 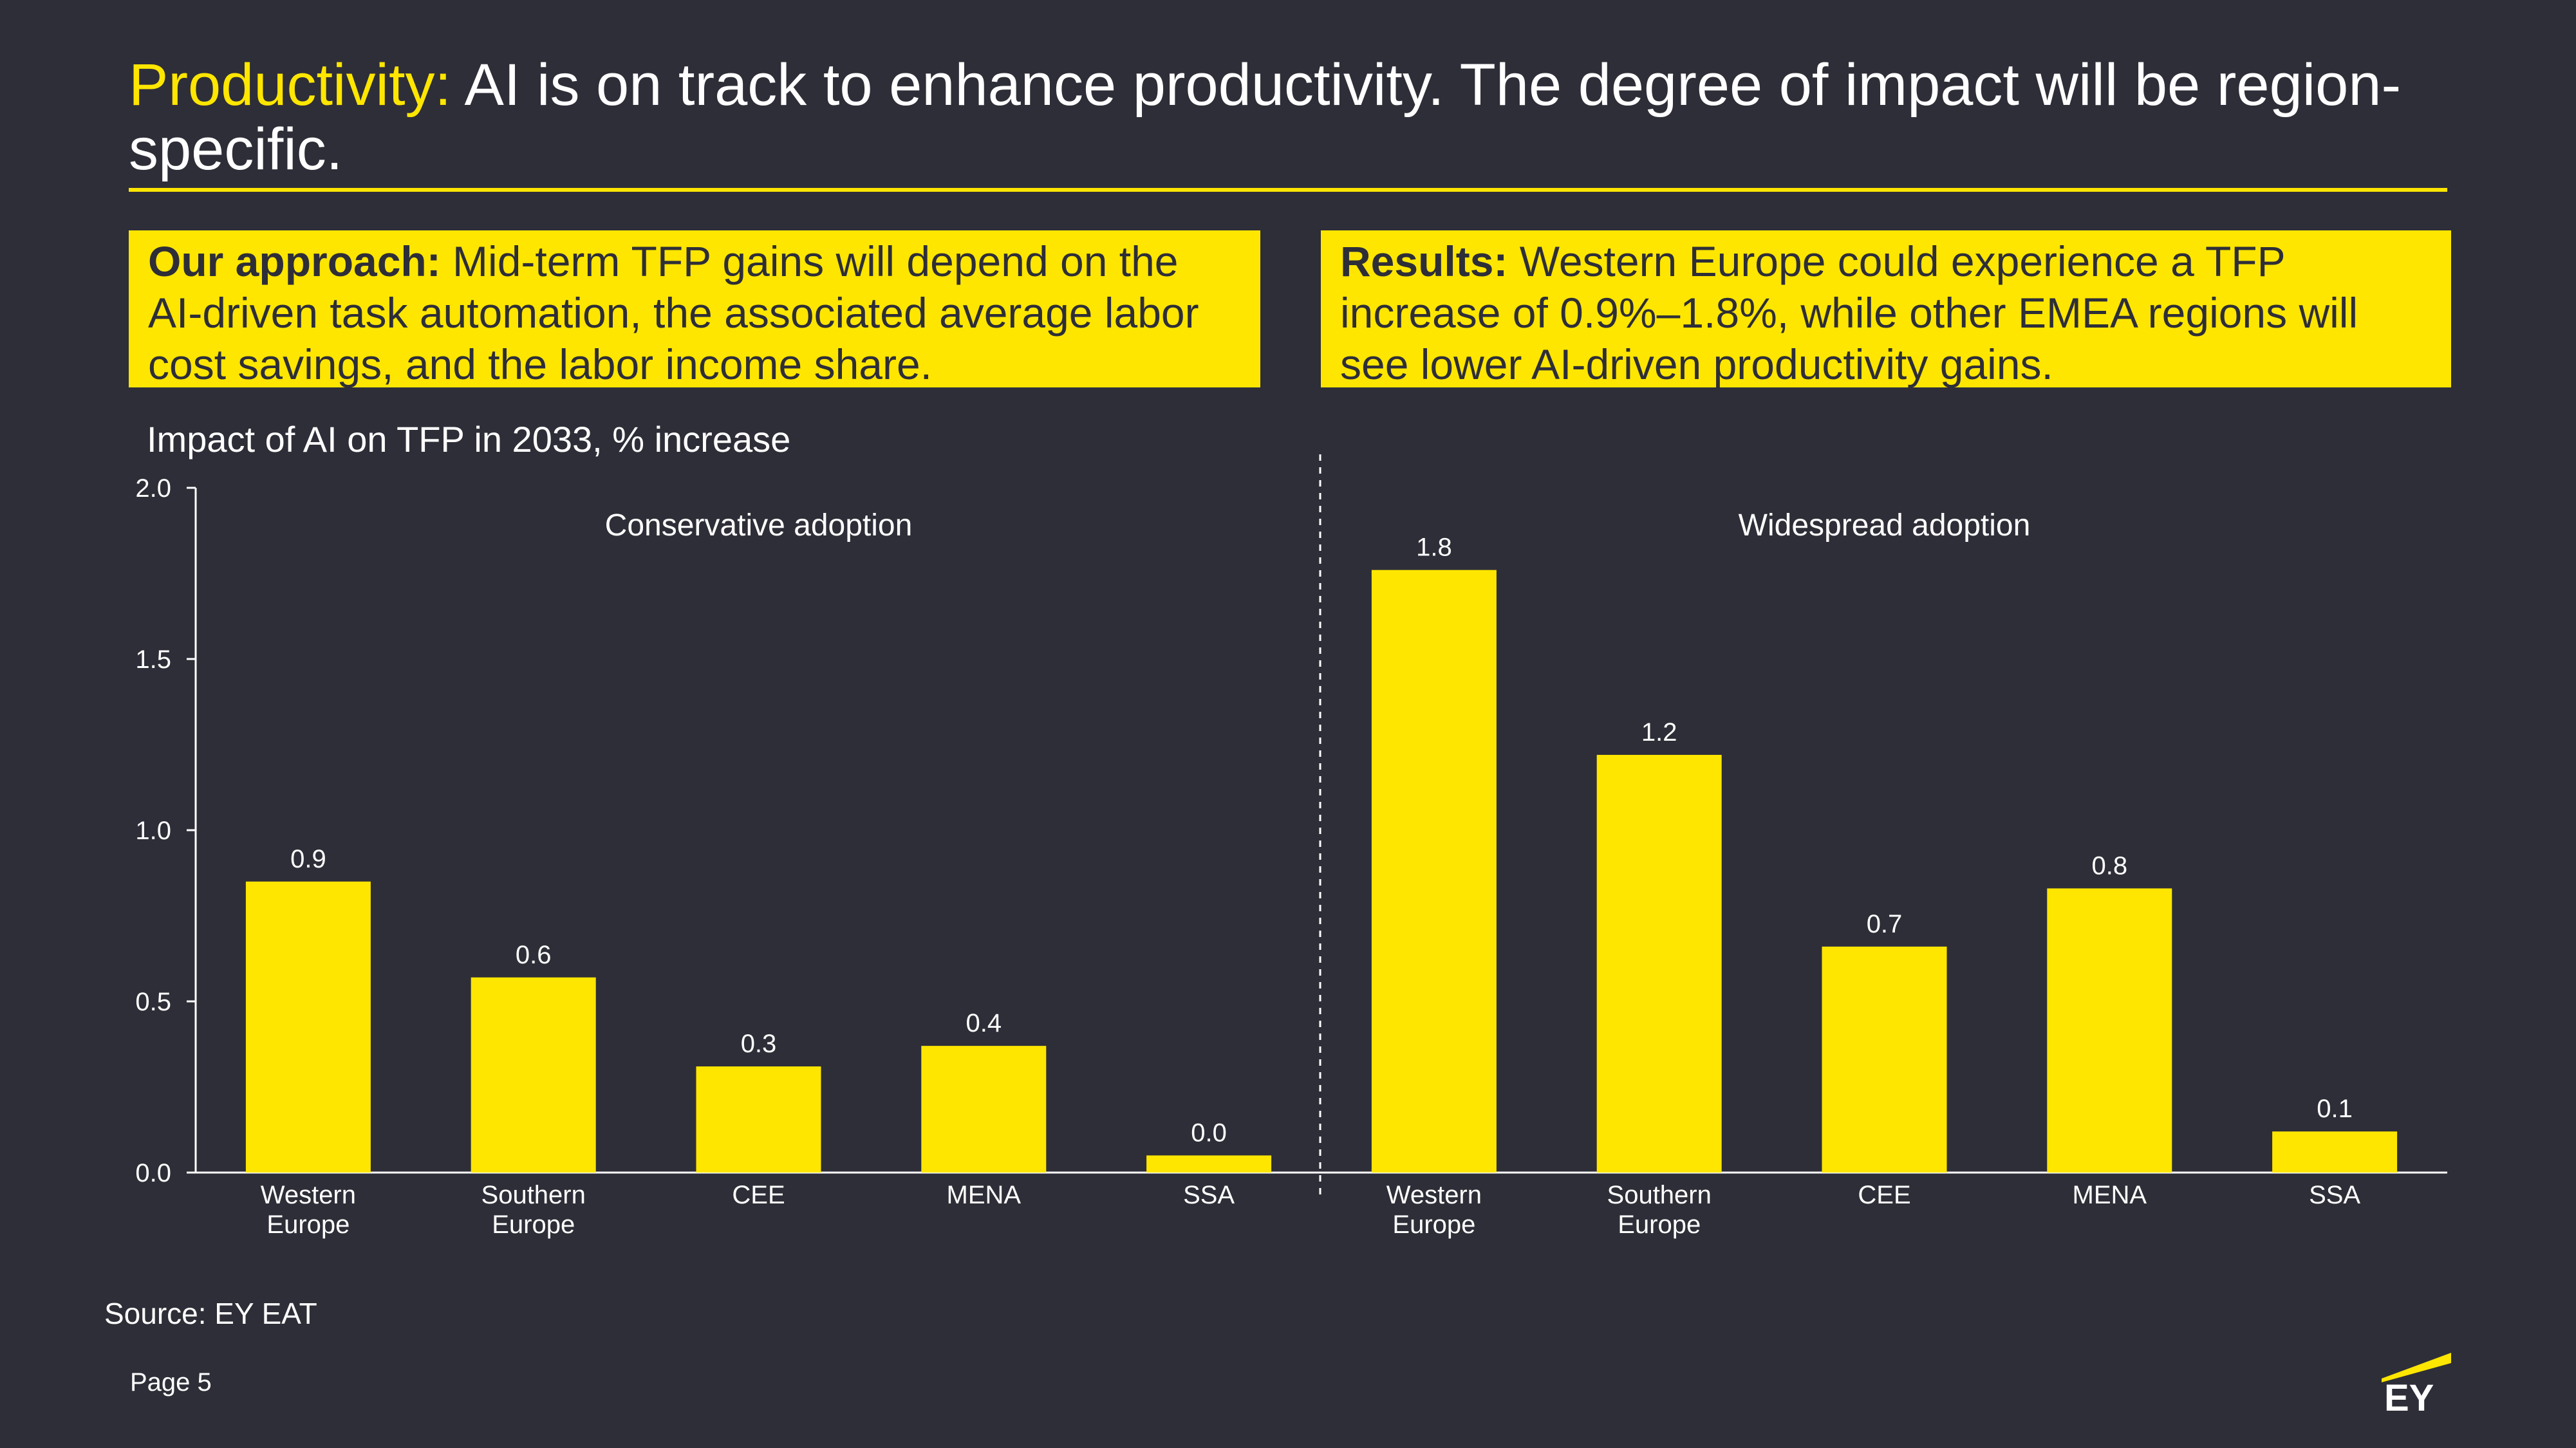 What do you see at coordinates (2335, 1109) in the screenshot?
I see `data-label: 0.1` at bounding box center [2335, 1109].